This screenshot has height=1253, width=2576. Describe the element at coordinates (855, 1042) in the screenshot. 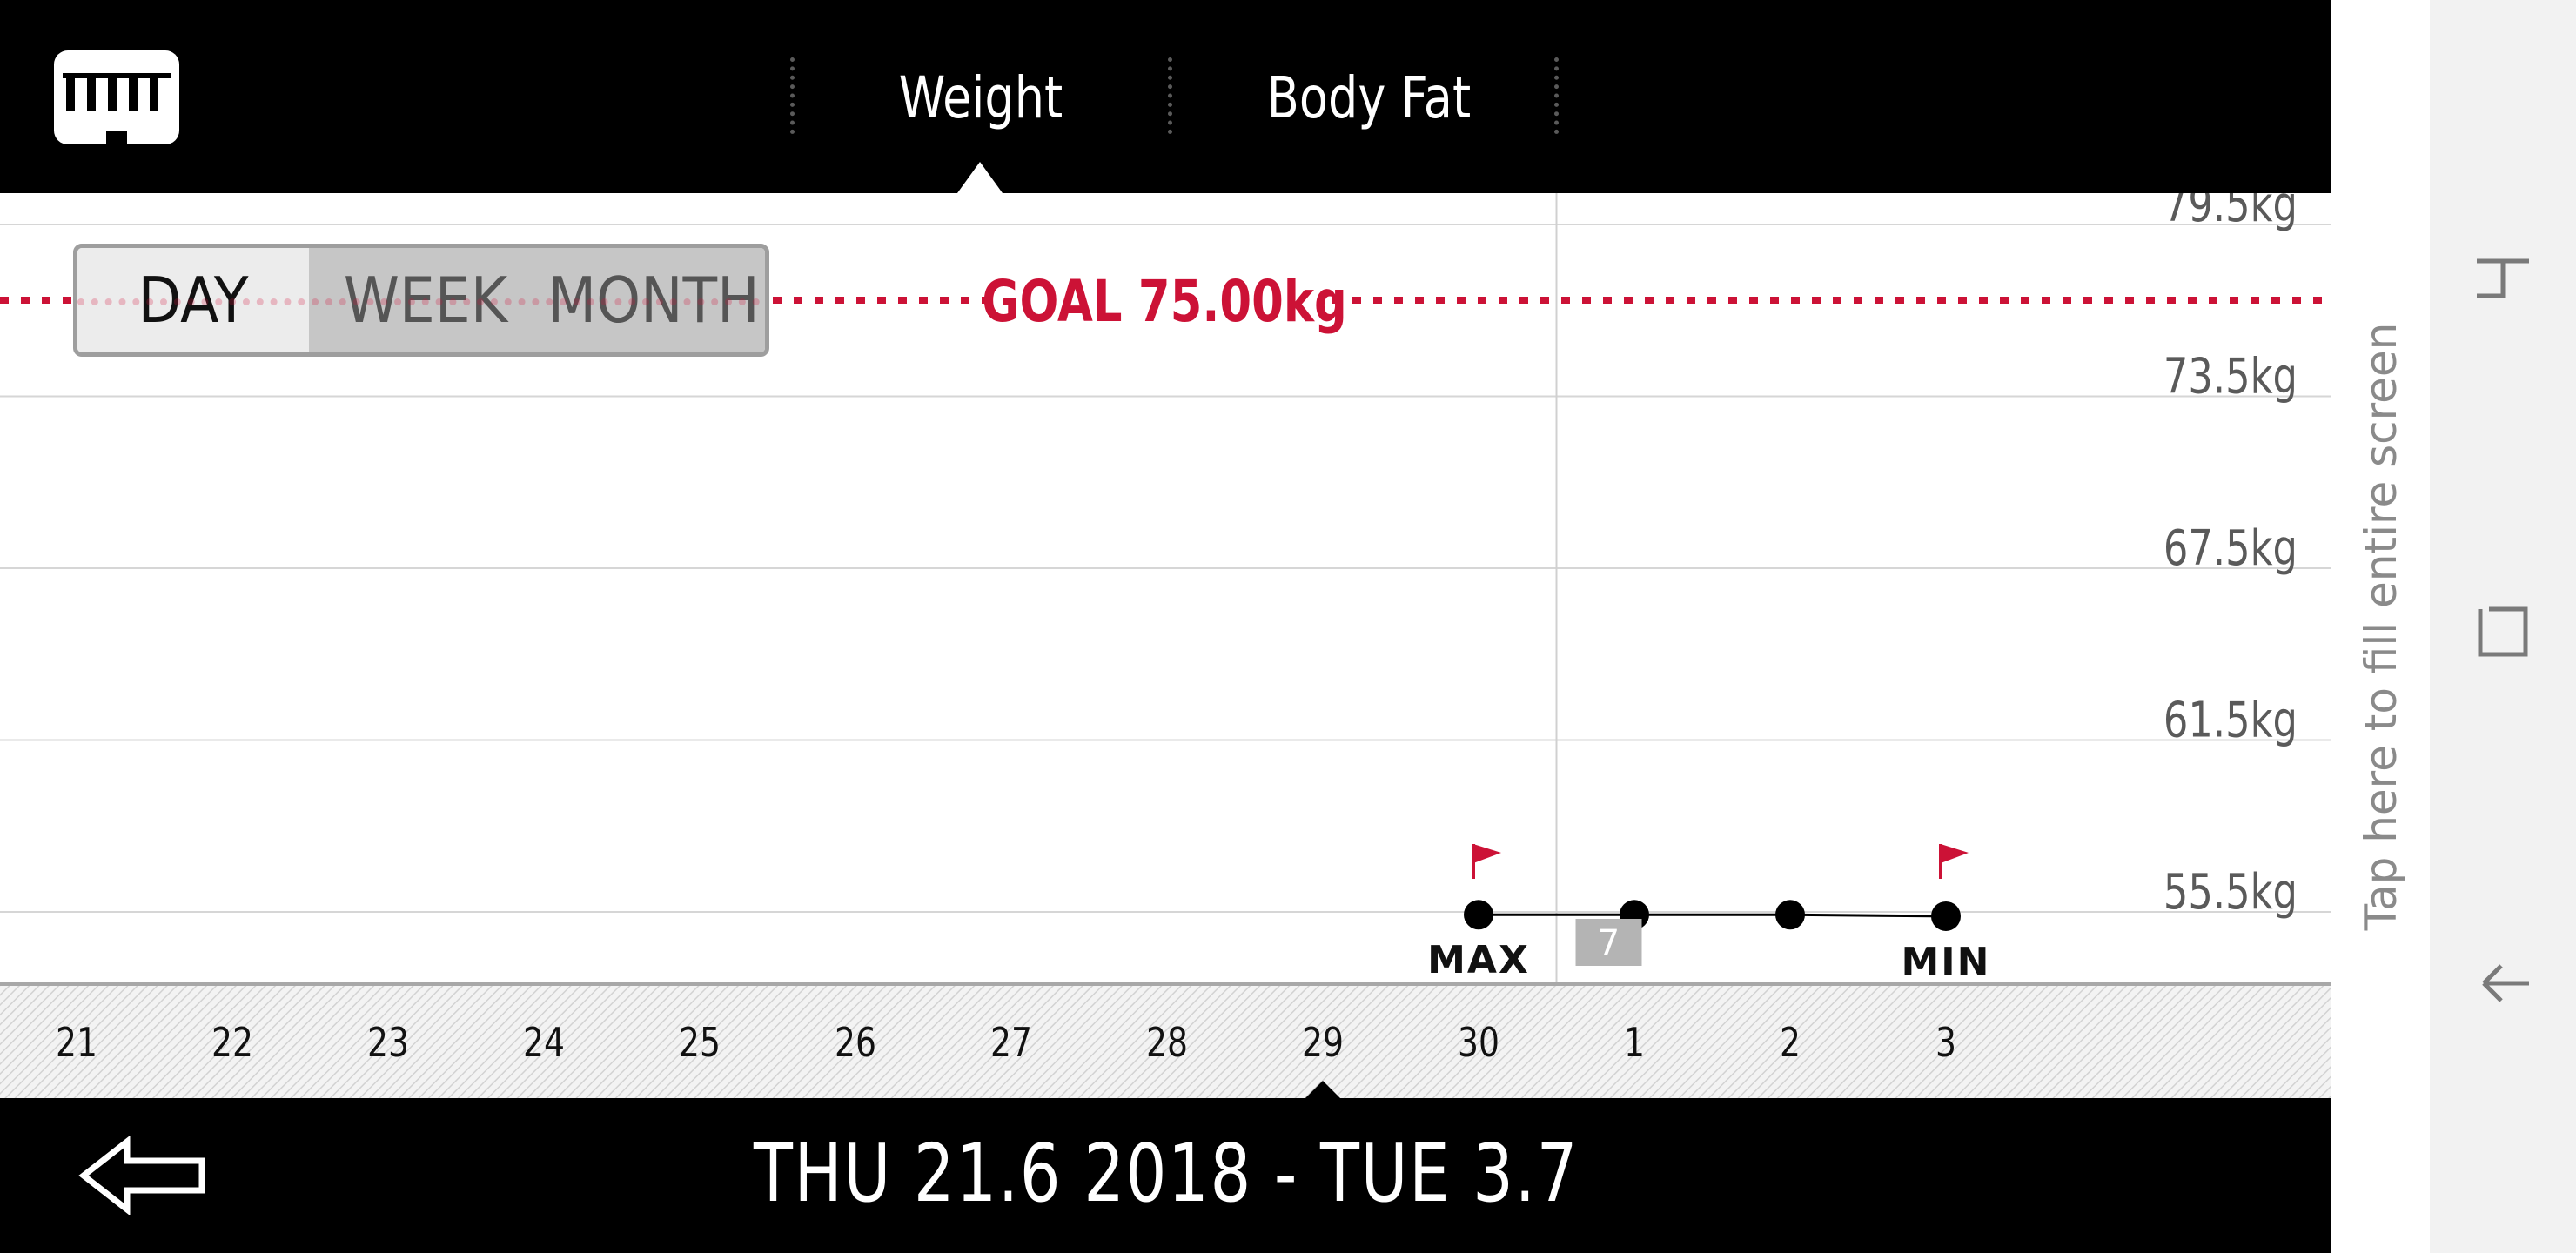

I see `x-tick-label: 26` at that location.